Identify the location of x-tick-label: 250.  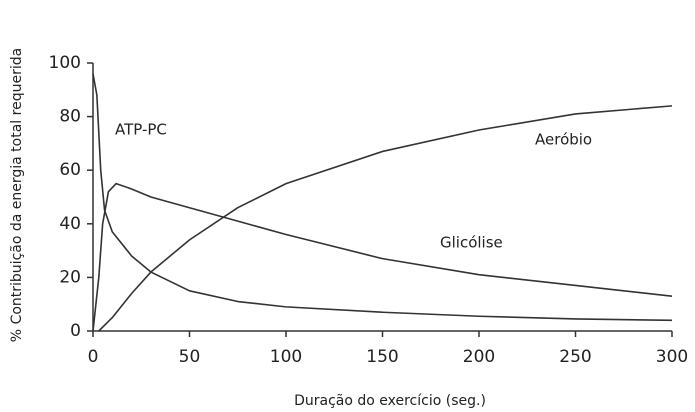
(575, 357).